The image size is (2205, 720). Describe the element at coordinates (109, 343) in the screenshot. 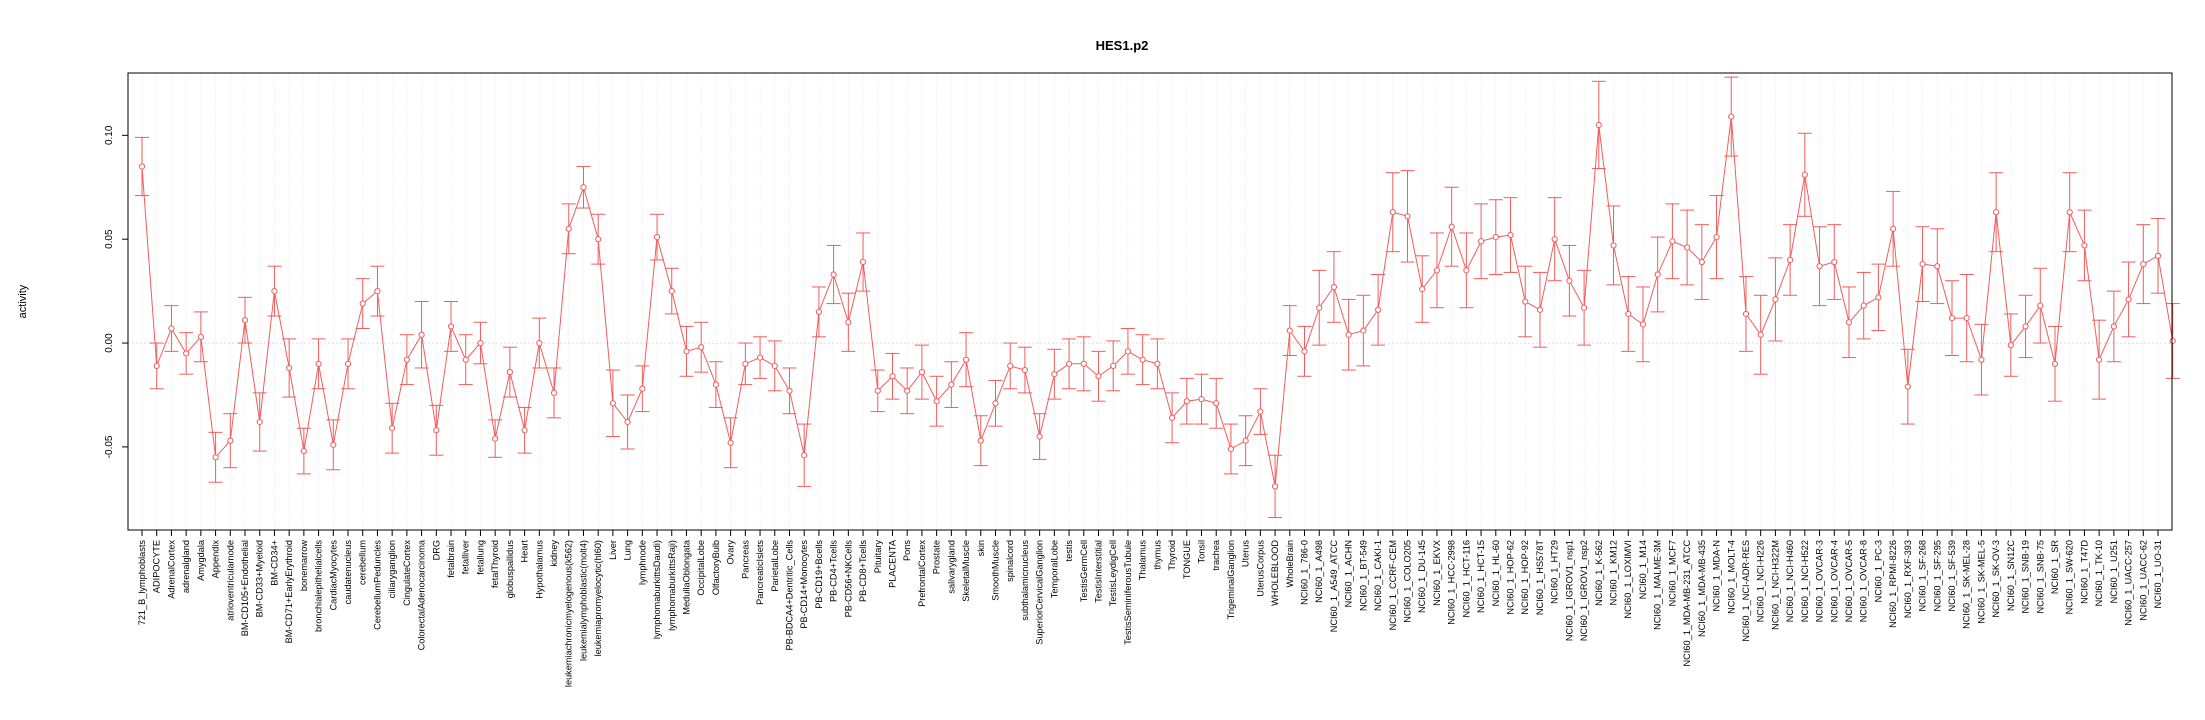

I see `y-tick-label: 0.00` at that location.